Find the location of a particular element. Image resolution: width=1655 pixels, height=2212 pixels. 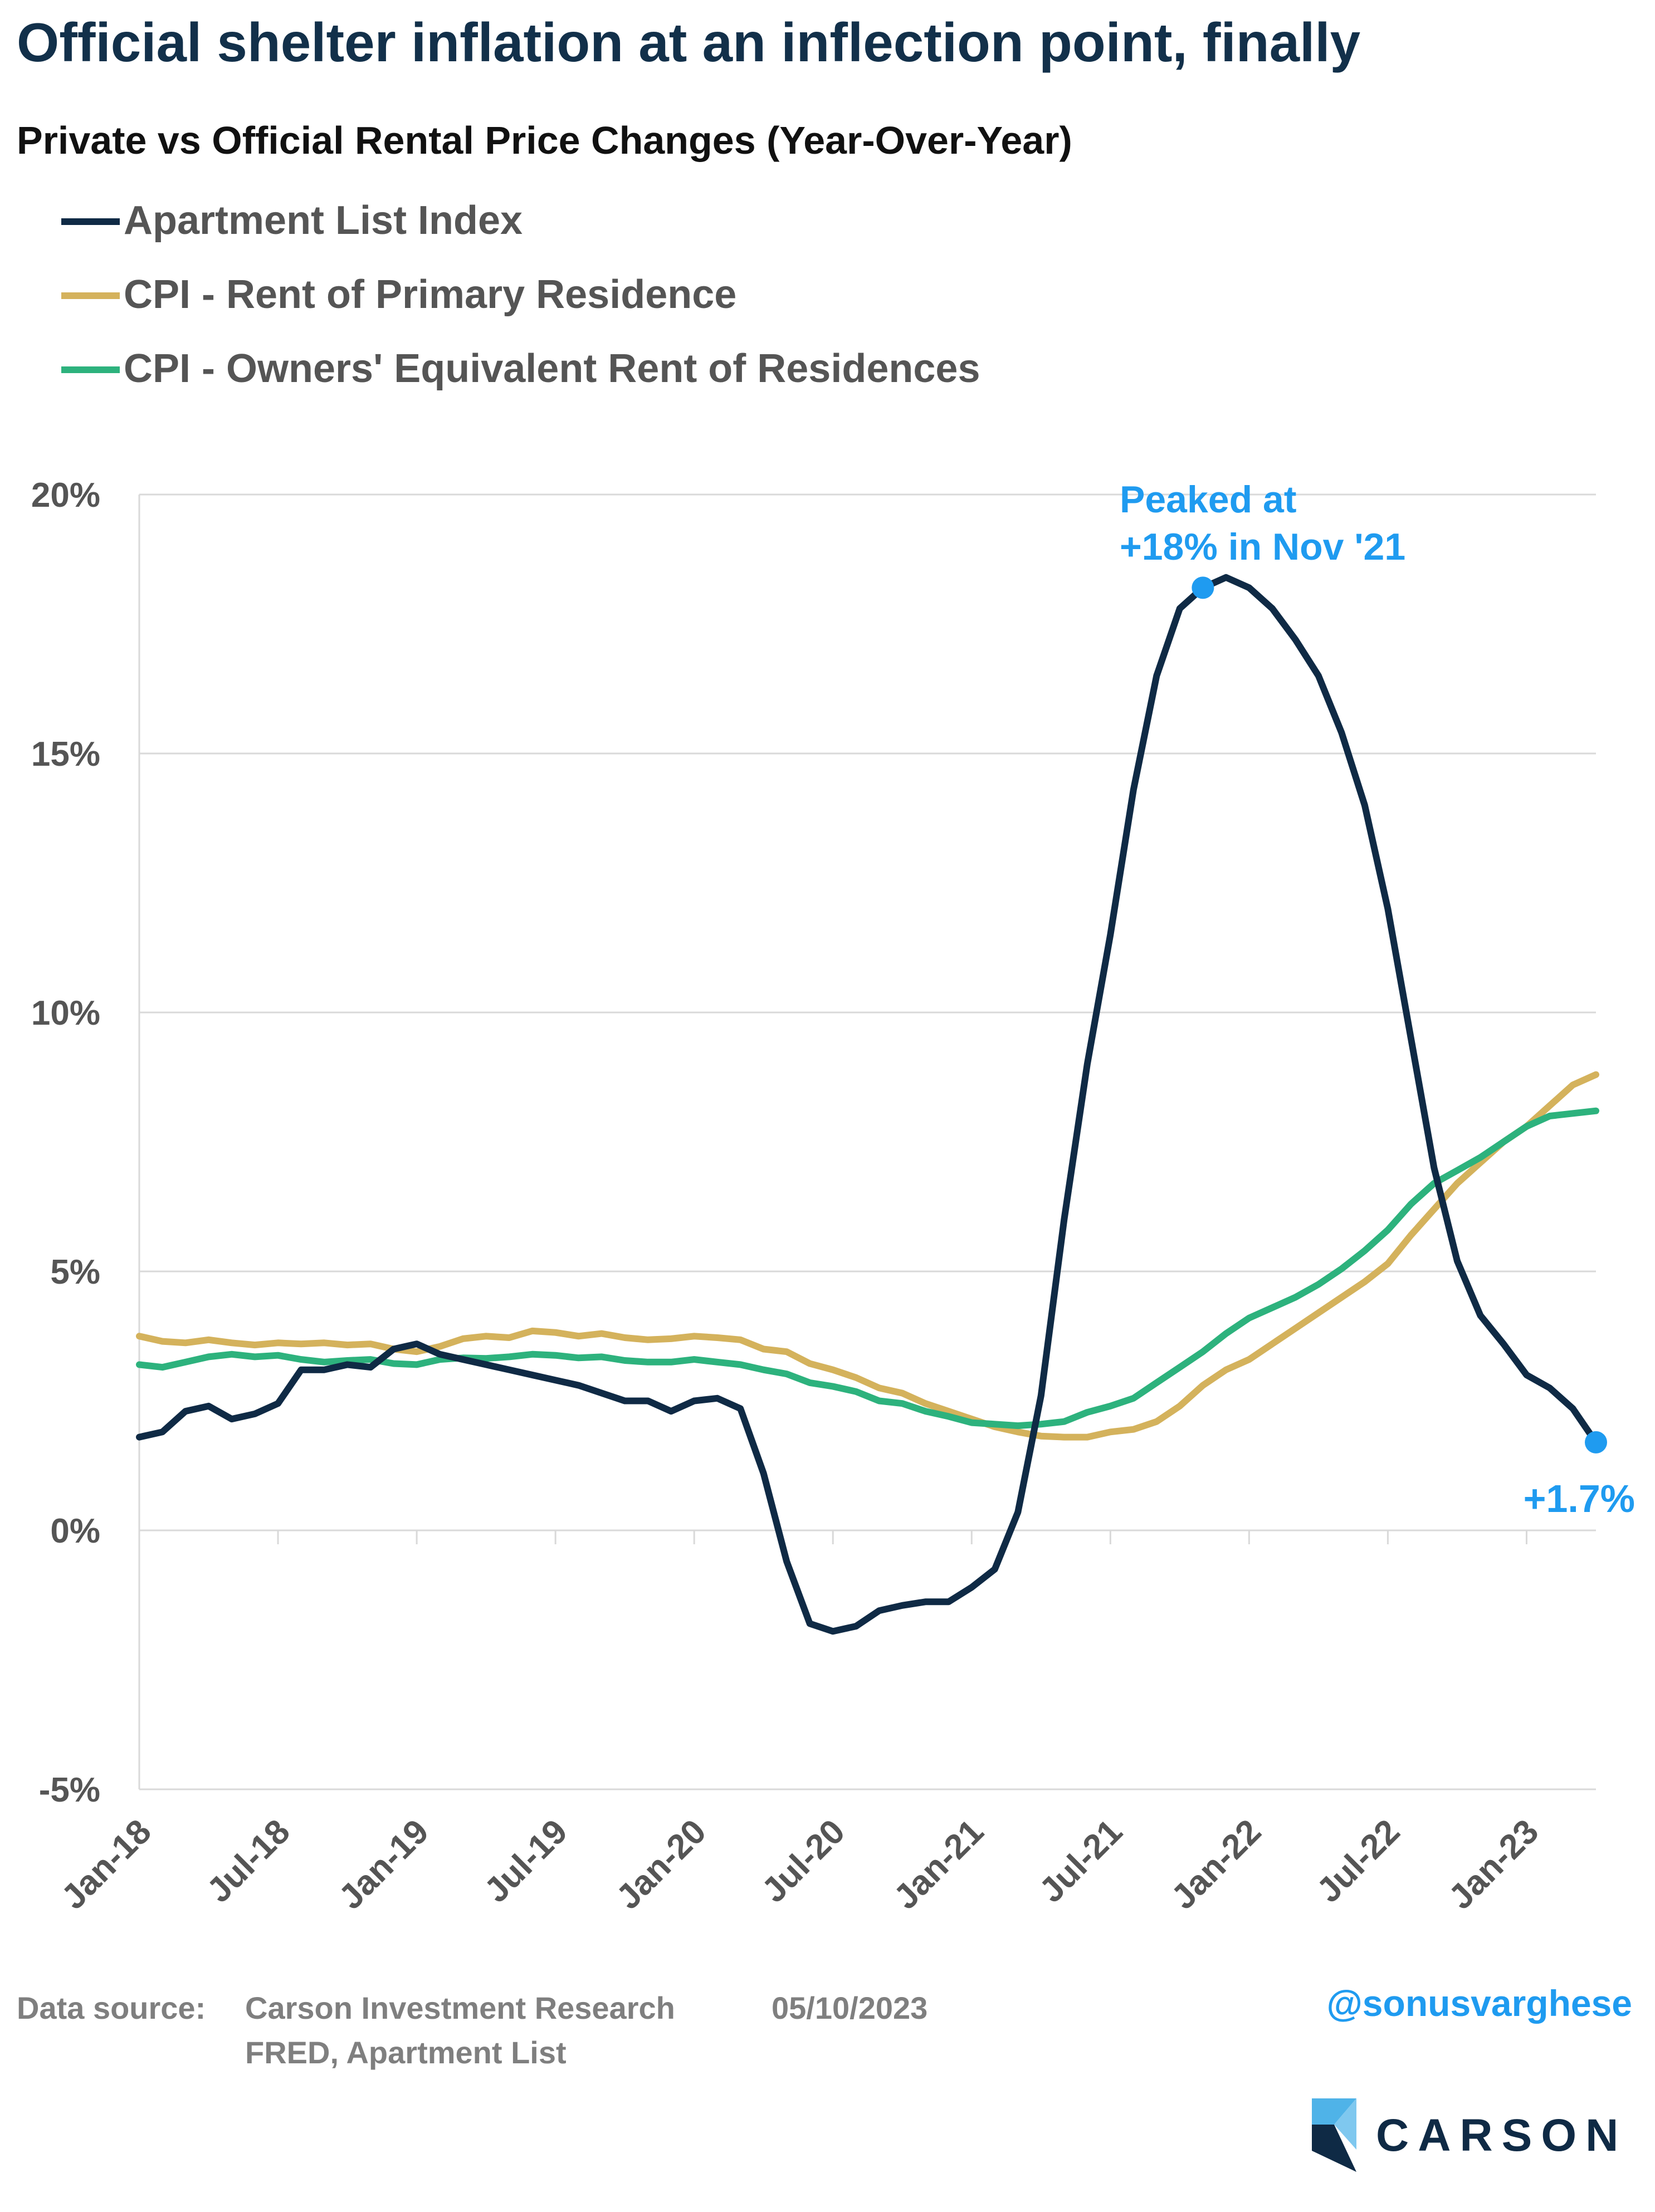

annotation-label: +18% in Nov '21 is located at coordinates (1262, 547).